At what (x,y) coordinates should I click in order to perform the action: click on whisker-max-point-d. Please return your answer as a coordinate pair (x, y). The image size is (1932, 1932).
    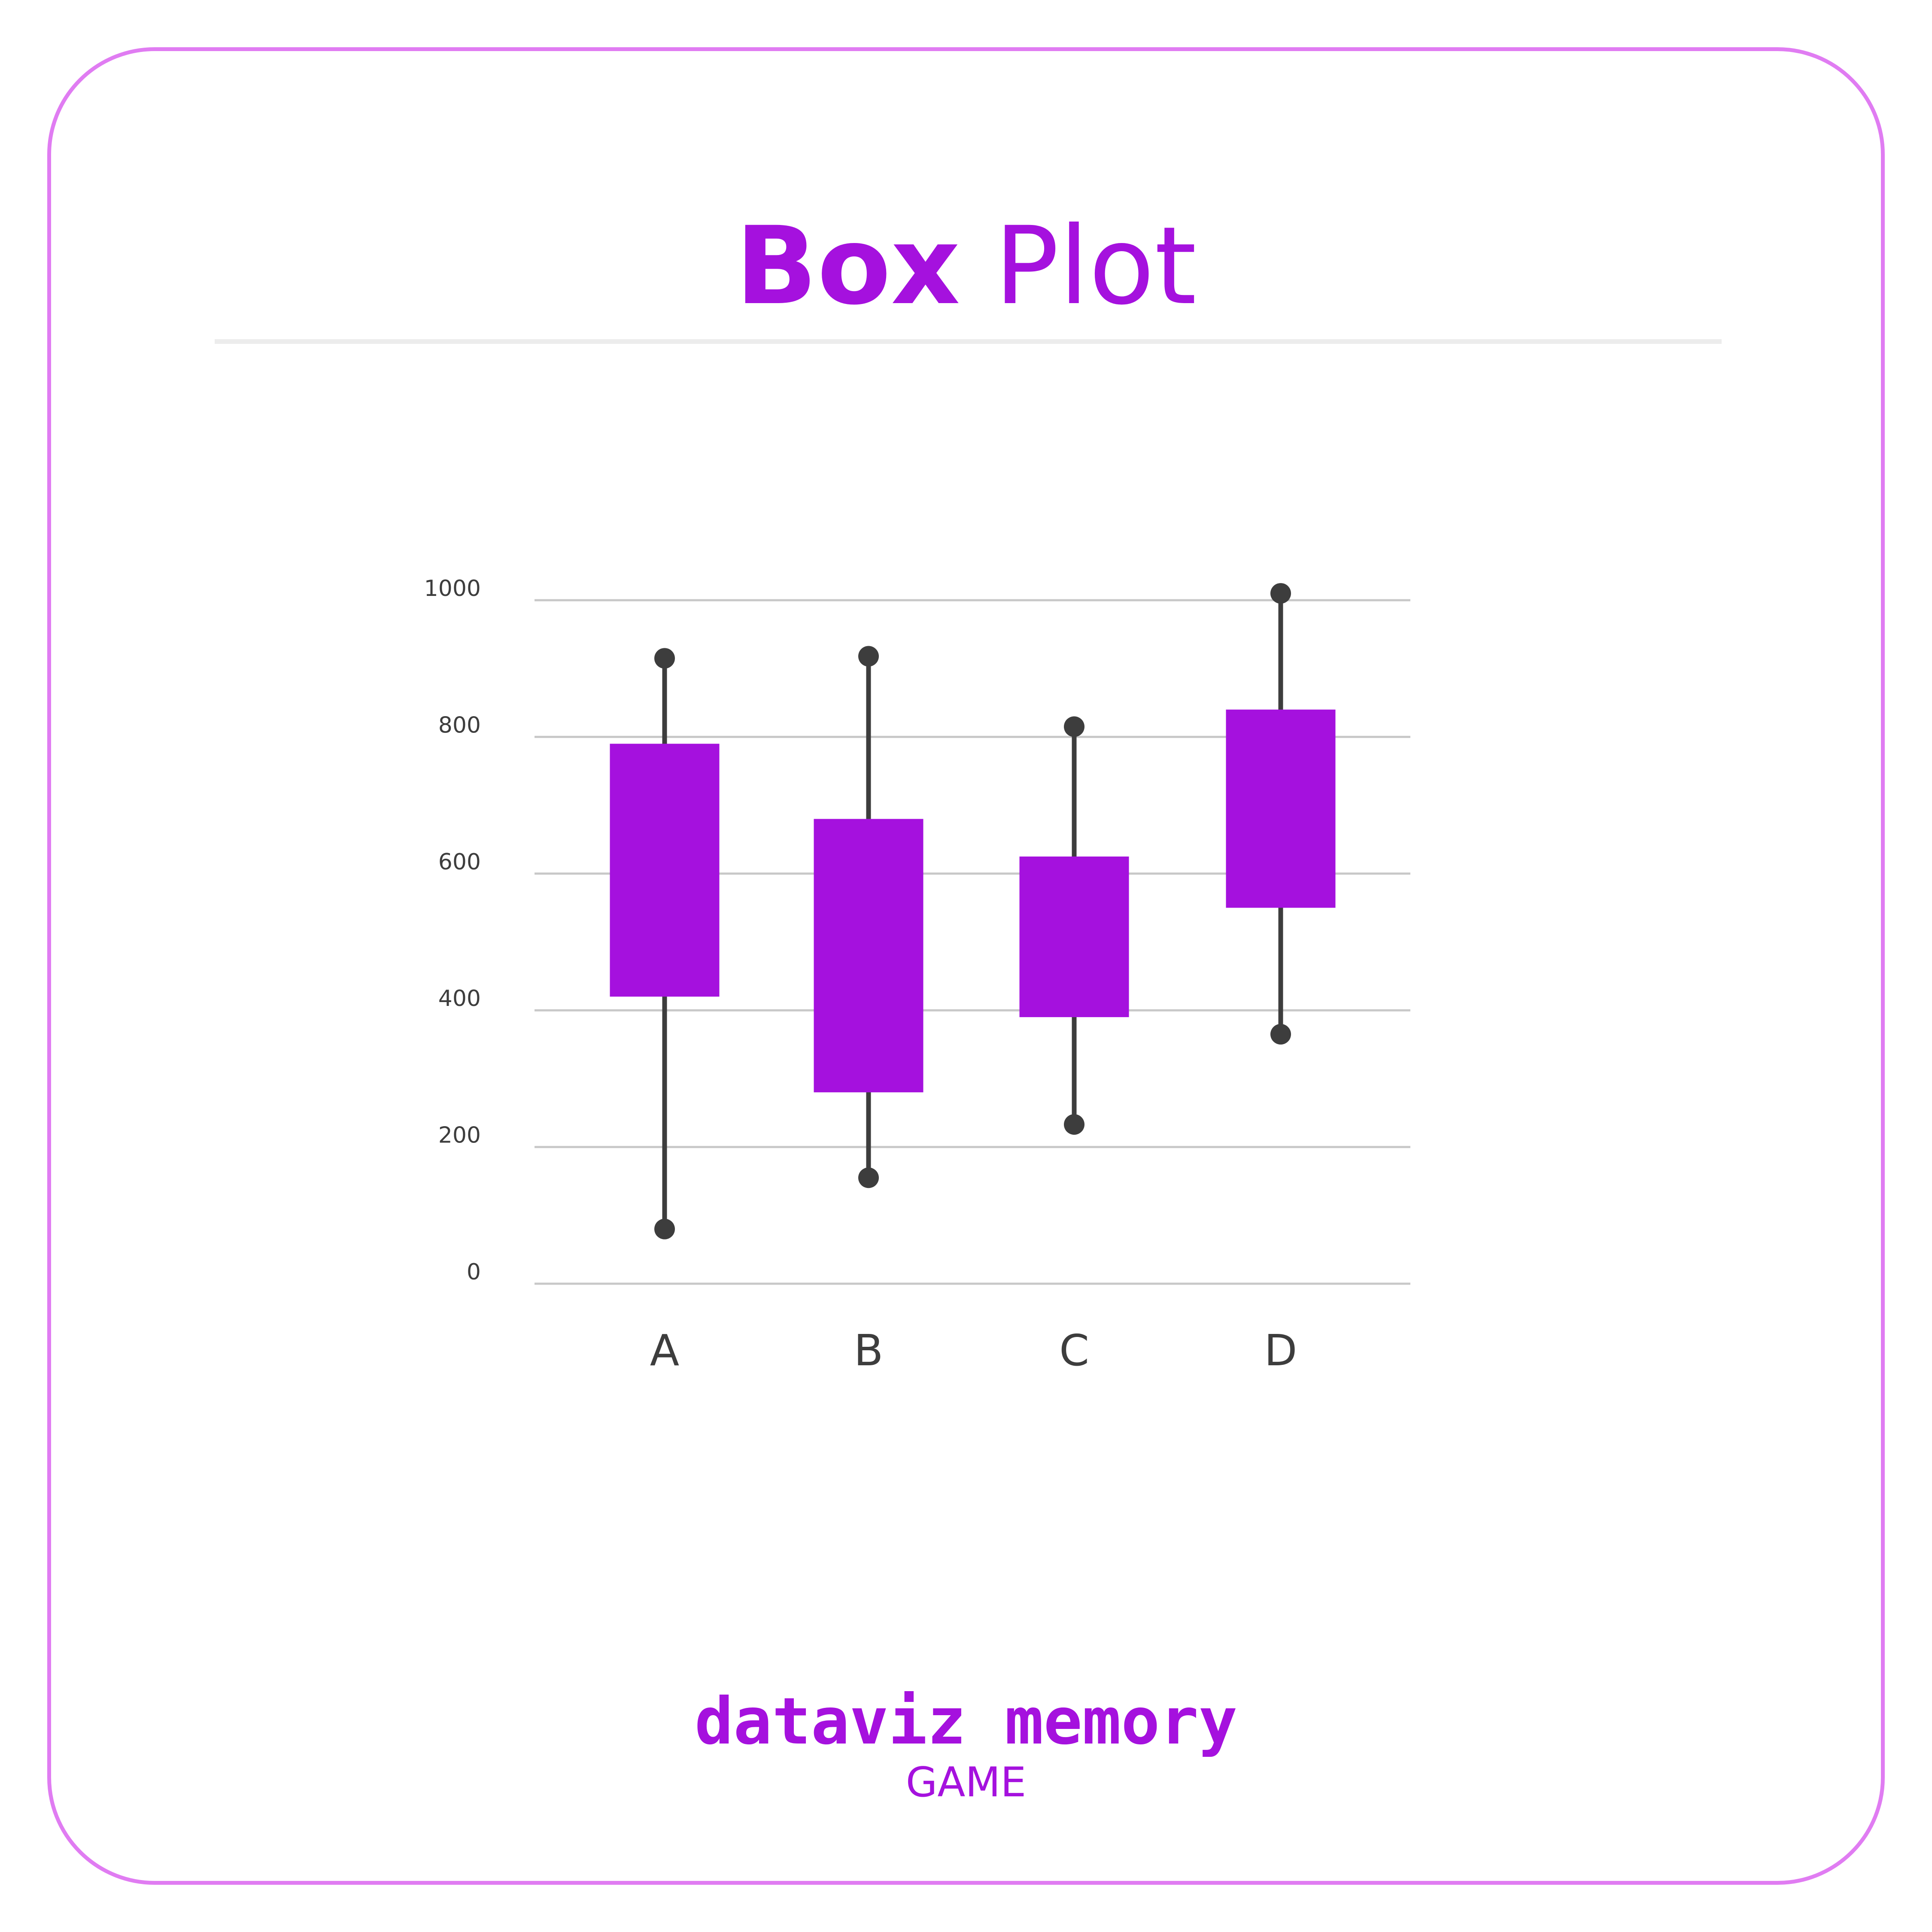
    Looking at the image, I should click on (1280, 594).